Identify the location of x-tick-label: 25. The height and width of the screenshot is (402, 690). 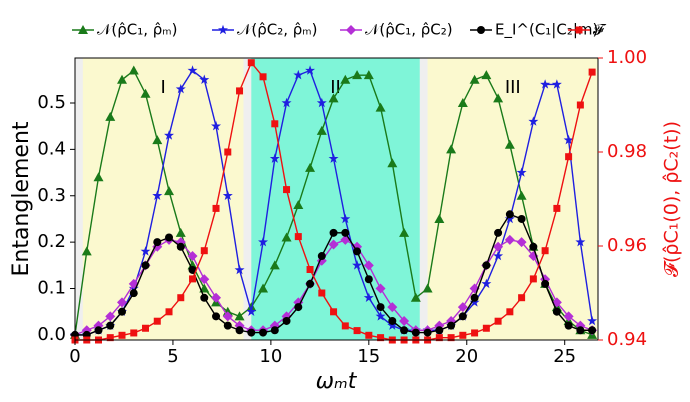
(564, 356).